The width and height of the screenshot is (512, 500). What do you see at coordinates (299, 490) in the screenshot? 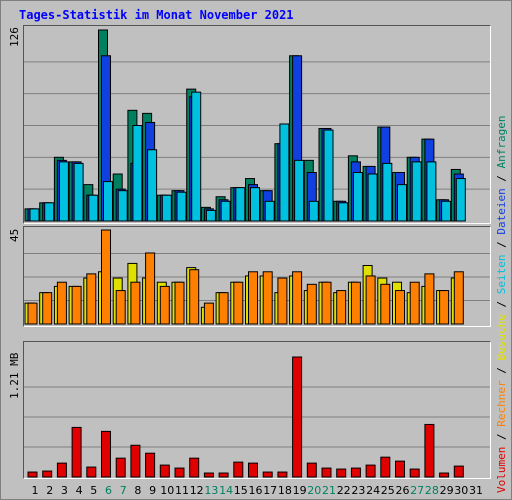
I see `day-label: 19` at bounding box center [299, 490].